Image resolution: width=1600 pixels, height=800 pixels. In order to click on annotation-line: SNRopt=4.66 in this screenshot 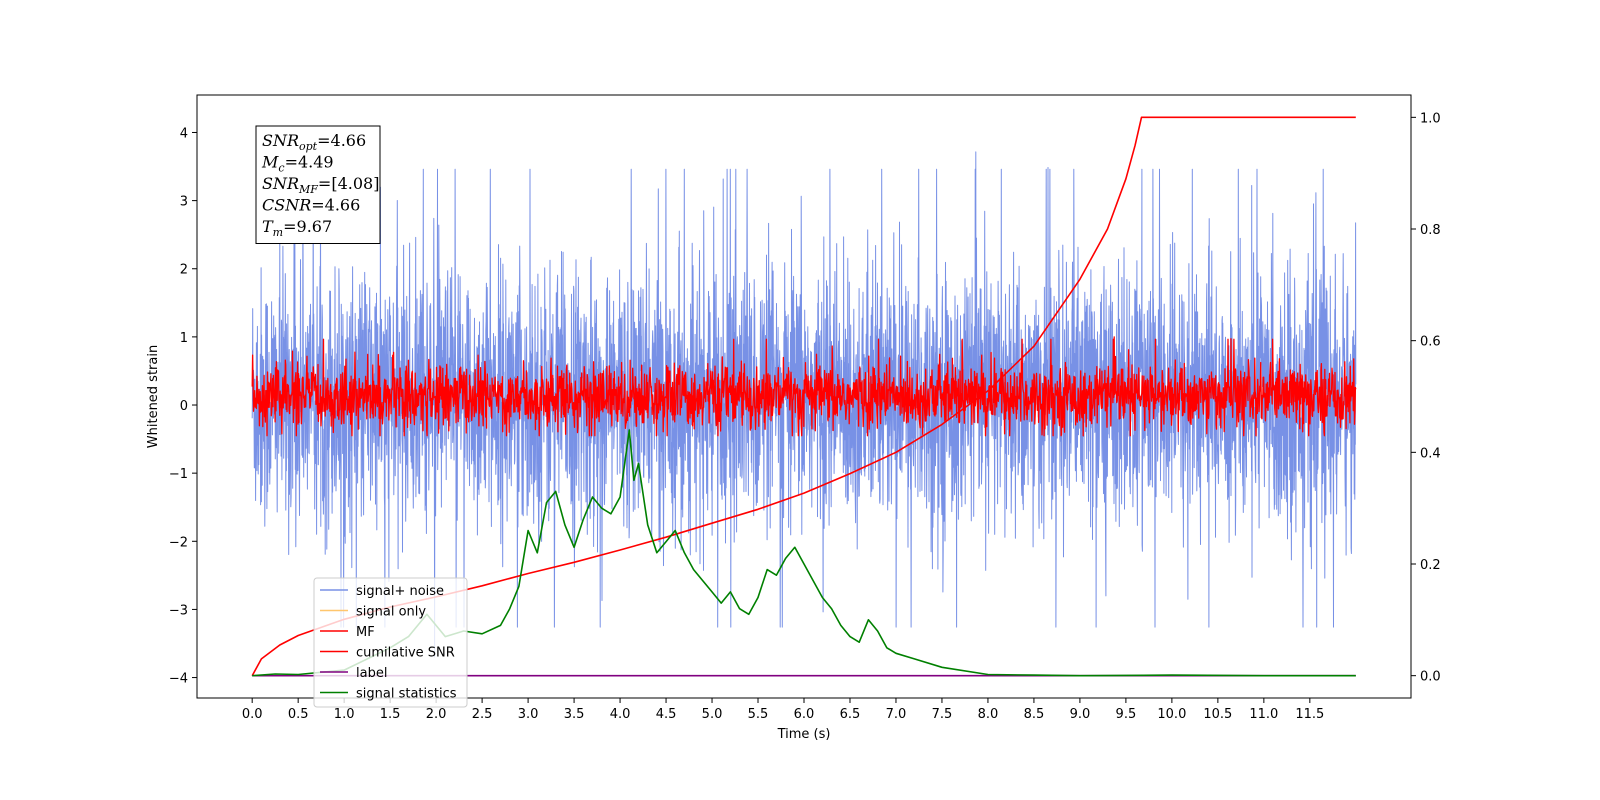, I will do `click(314, 142)`.